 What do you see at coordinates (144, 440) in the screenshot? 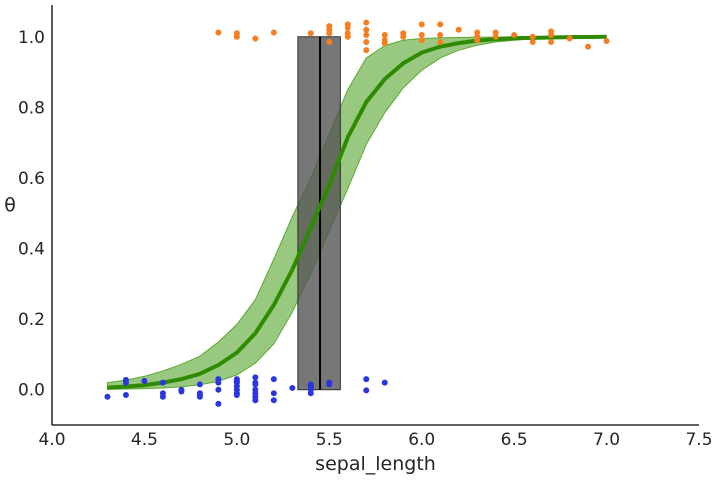
I see `x-tick-label: 4.5` at bounding box center [144, 440].